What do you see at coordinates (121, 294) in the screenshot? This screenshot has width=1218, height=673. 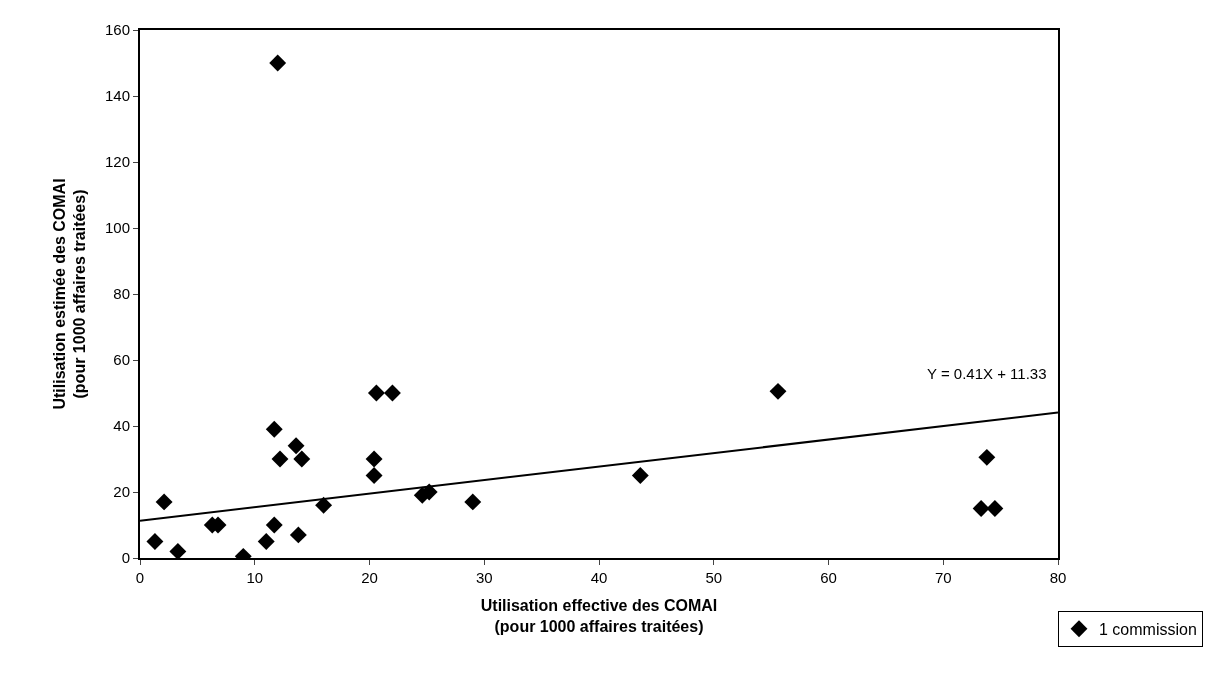 I see `y-tick-label: 80` at bounding box center [121, 294].